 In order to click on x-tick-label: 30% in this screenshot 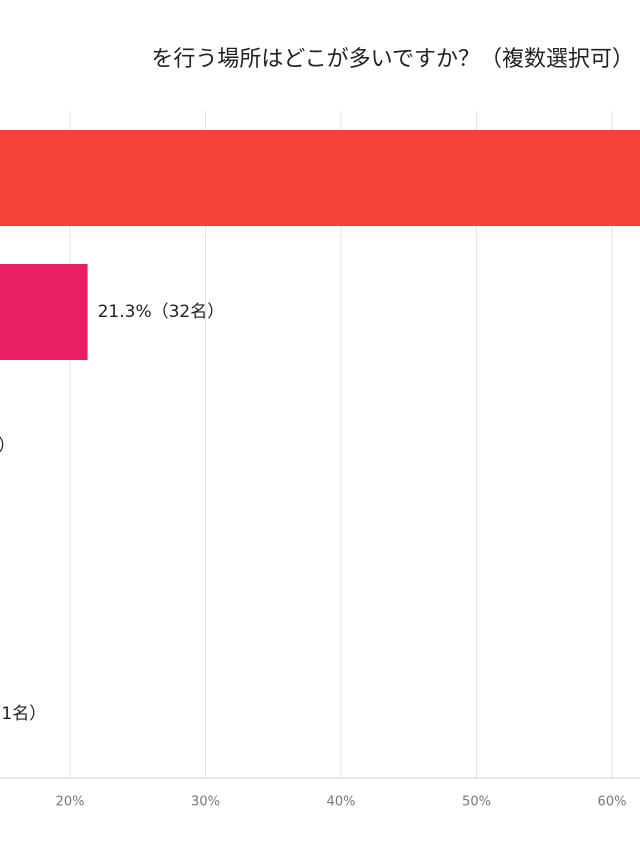, I will do `click(205, 802)`.